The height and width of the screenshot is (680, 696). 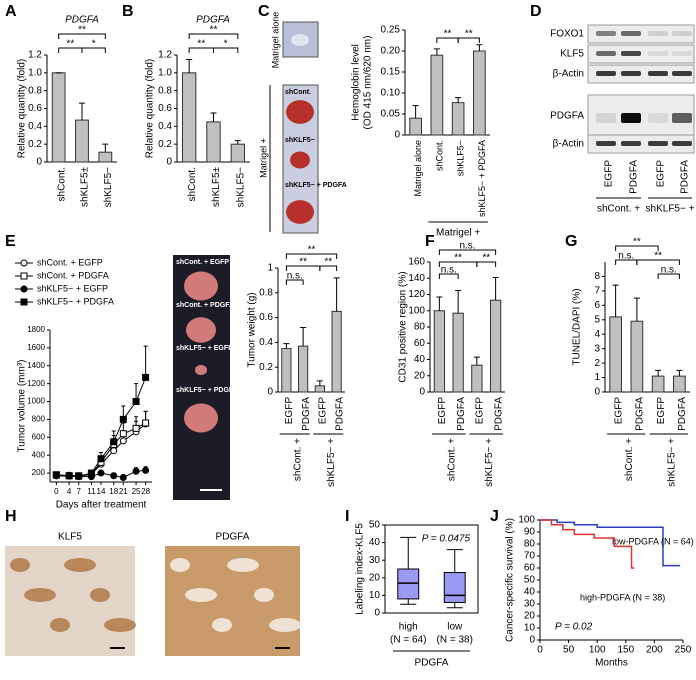 I want to click on row-label: FOXO1, so click(x=567, y=34).